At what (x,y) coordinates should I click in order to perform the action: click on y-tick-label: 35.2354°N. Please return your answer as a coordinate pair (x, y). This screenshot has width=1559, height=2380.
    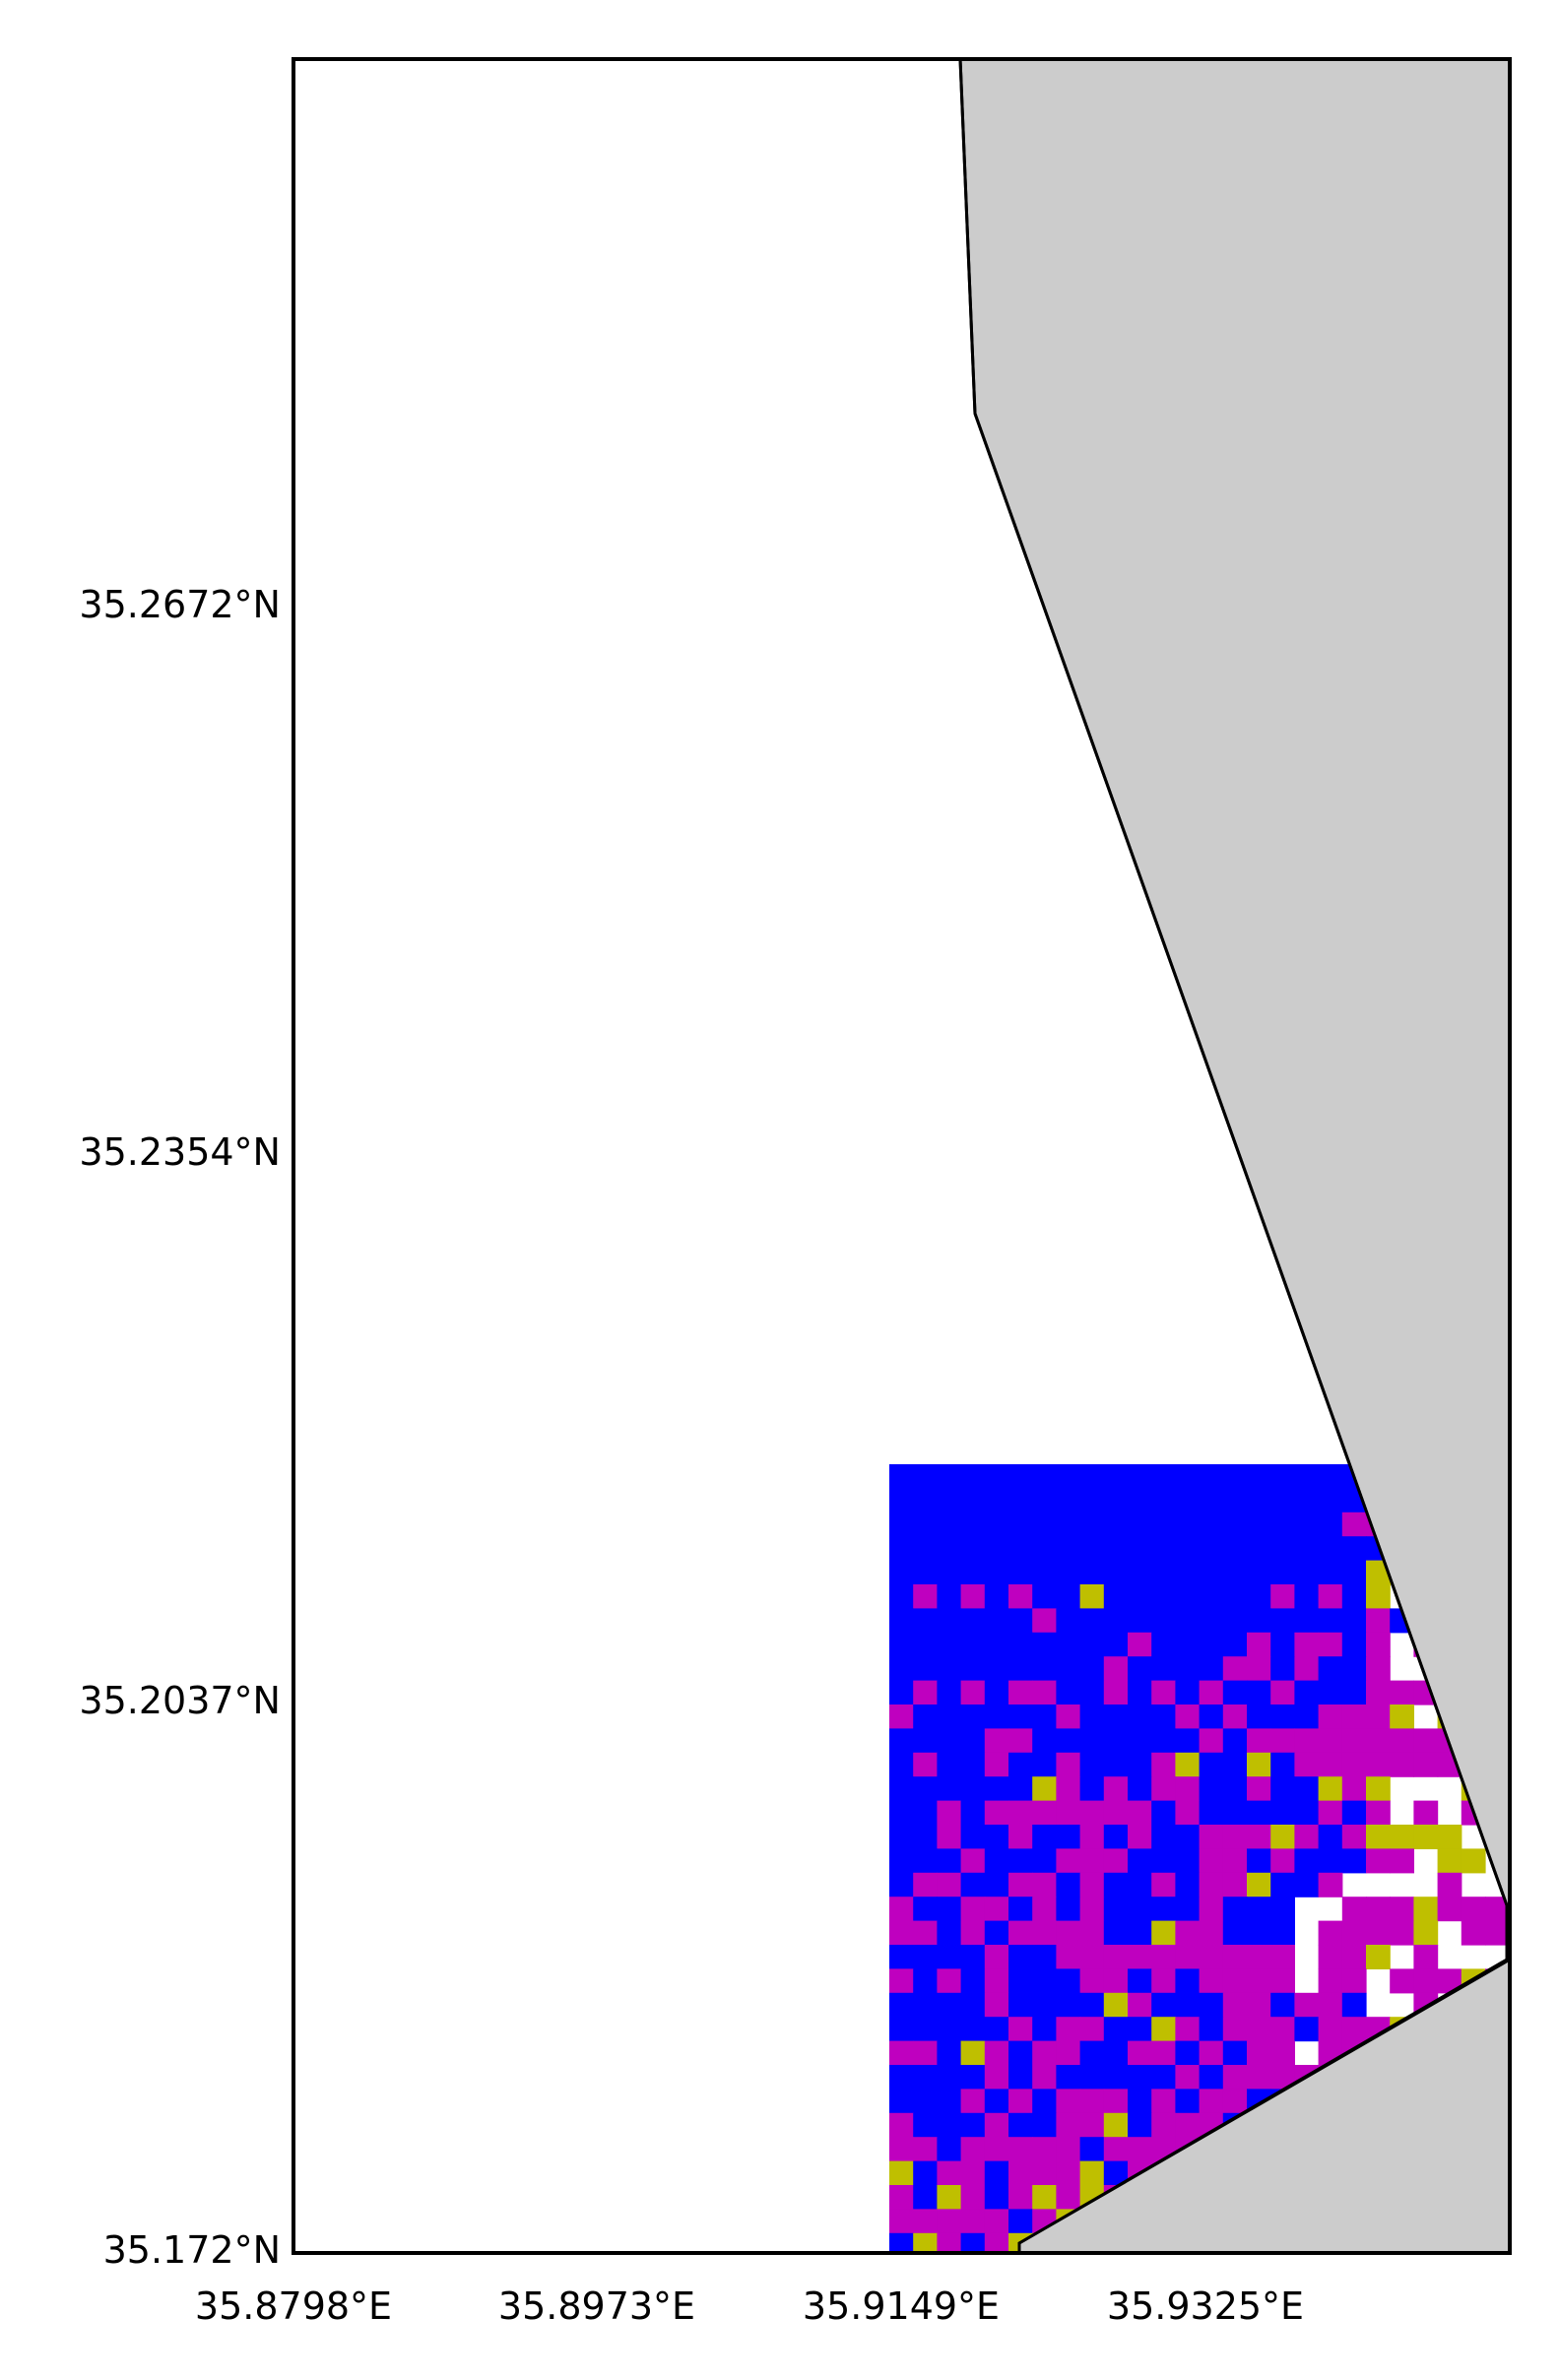
    Looking at the image, I should click on (180, 1152).